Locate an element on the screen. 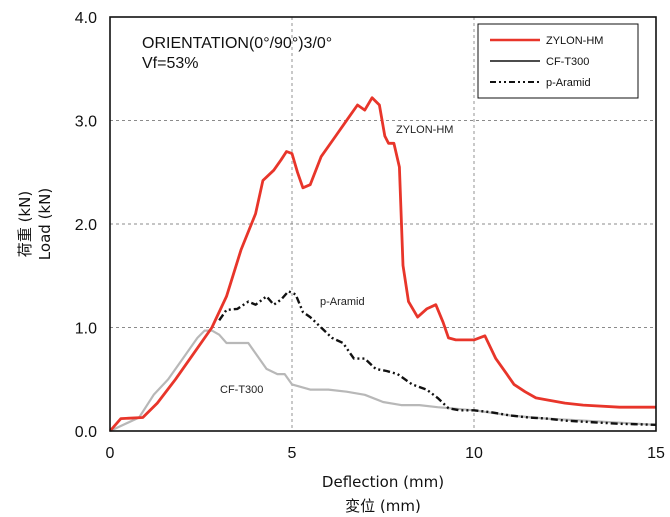 This screenshot has width=670, height=517. x-tick-label: 5 is located at coordinates (292, 453).